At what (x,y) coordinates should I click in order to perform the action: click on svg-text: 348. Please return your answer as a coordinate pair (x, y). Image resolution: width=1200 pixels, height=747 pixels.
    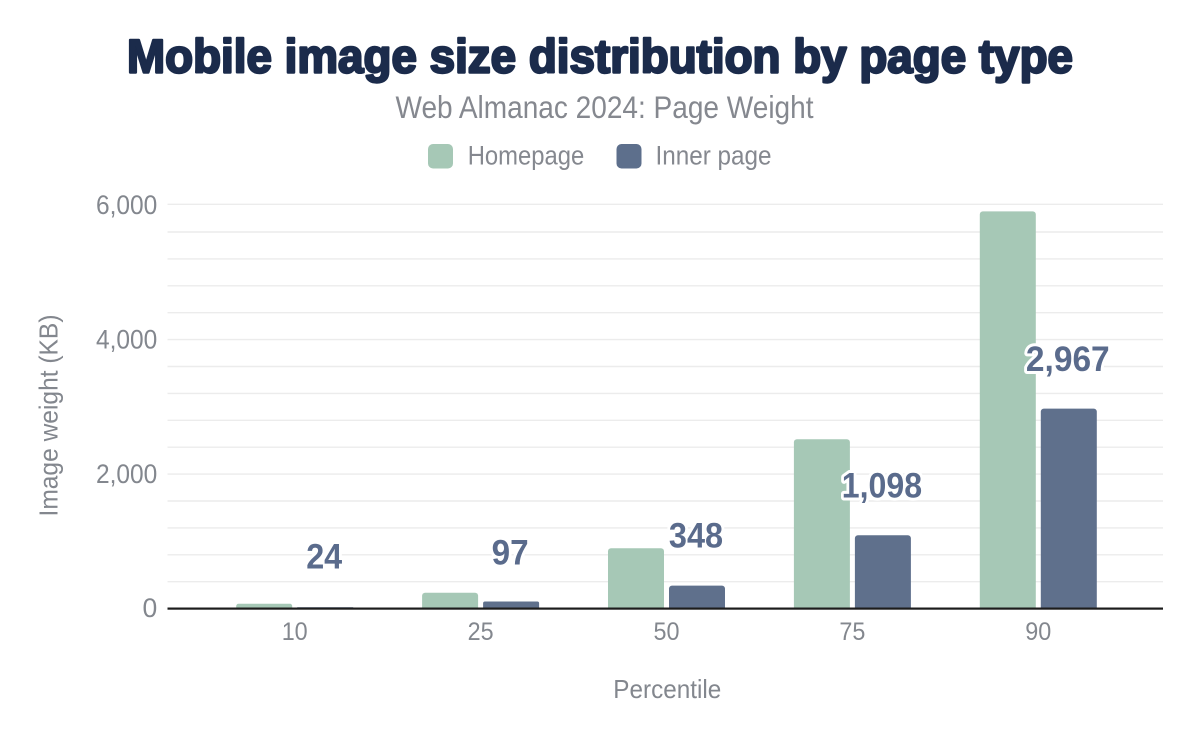
    Looking at the image, I should click on (696, 536).